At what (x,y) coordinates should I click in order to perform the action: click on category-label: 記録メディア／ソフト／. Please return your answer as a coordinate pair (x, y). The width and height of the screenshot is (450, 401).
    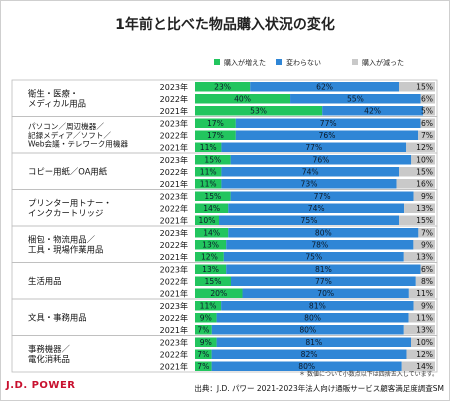
    Looking at the image, I should click on (69, 135).